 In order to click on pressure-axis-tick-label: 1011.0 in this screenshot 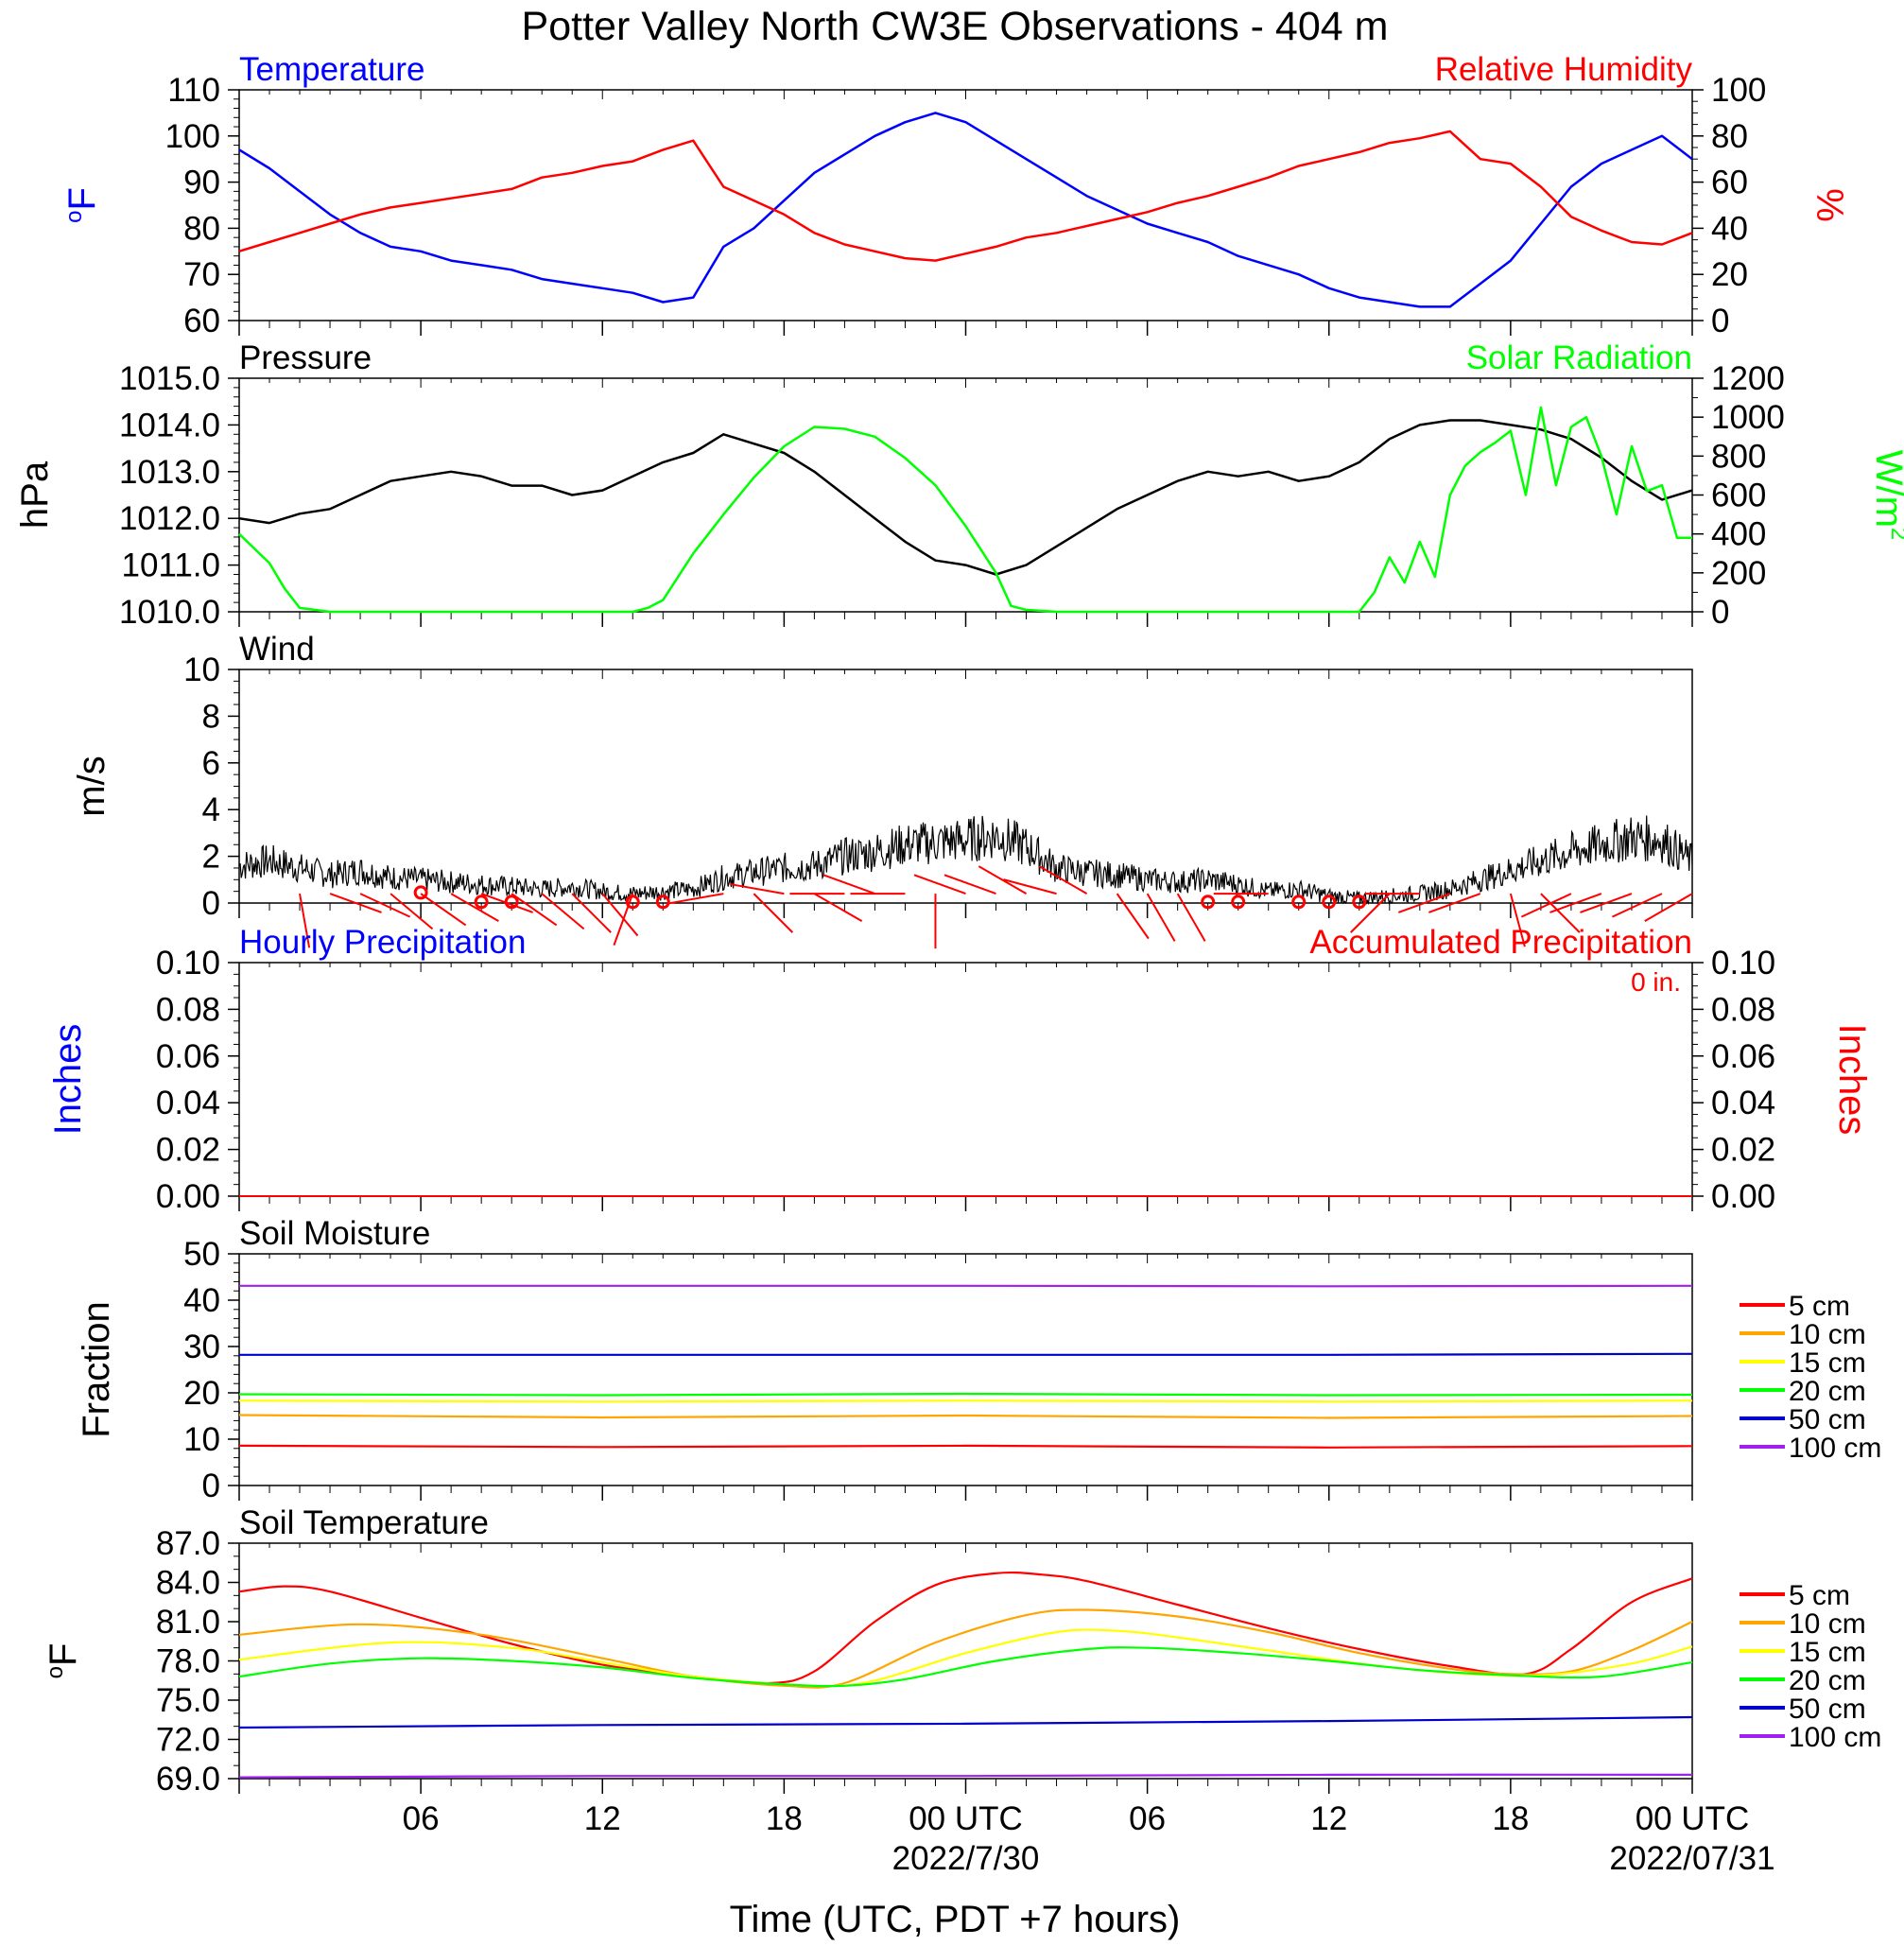, I will do `click(171, 566)`.